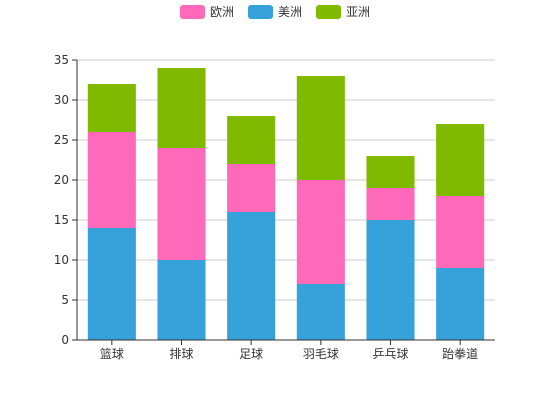 This screenshot has height=420, width=550. Describe the element at coordinates (61, 60) in the screenshot. I see `y-tick-label: 35` at that location.